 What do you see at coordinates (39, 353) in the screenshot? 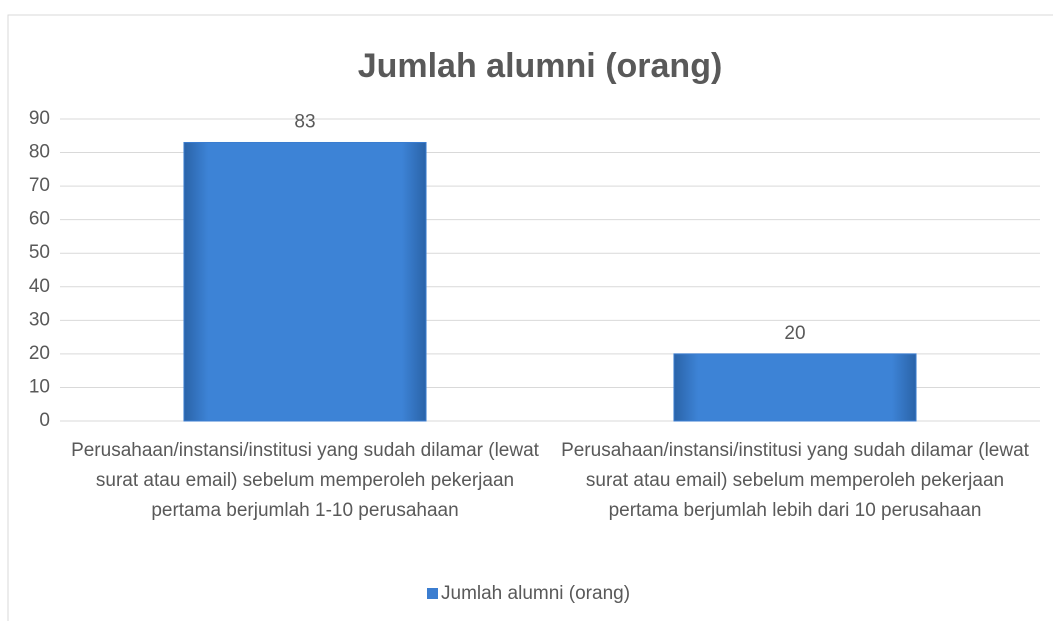
I see `y-tick-label: 20` at bounding box center [39, 353].